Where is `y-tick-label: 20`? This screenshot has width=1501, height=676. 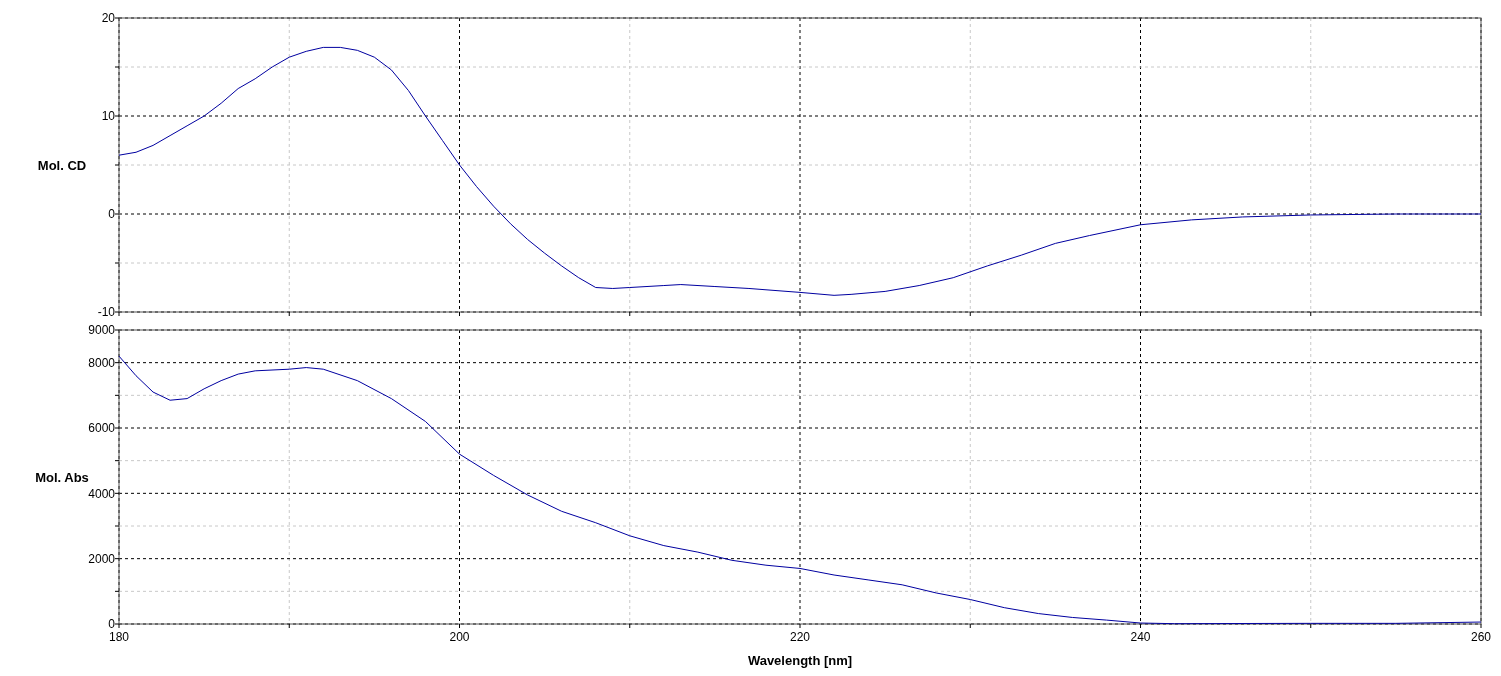 y-tick-label: 20 is located at coordinates (108, 18).